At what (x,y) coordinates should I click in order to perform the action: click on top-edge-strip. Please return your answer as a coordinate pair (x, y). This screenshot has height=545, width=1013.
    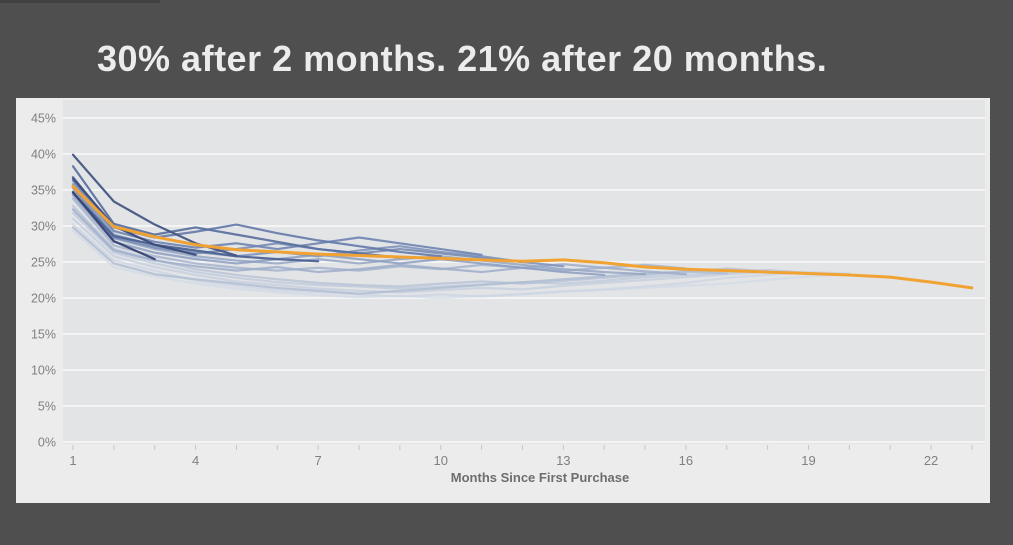
    Looking at the image, I should click on (80, 1).